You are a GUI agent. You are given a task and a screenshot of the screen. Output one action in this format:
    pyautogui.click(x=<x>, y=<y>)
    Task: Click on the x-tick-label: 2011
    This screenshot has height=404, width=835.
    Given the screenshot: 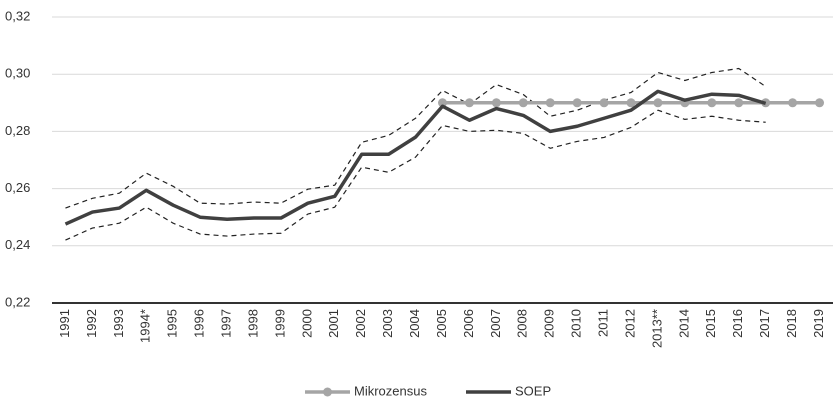 What is the action you would take?
    pyautogui.click(x=603, y=323)
    